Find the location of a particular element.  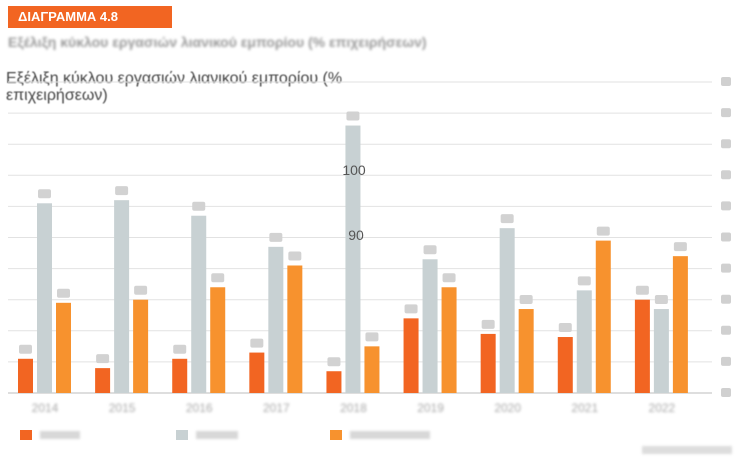

axis-label-90: 90 is located at coordinates (356, 235).